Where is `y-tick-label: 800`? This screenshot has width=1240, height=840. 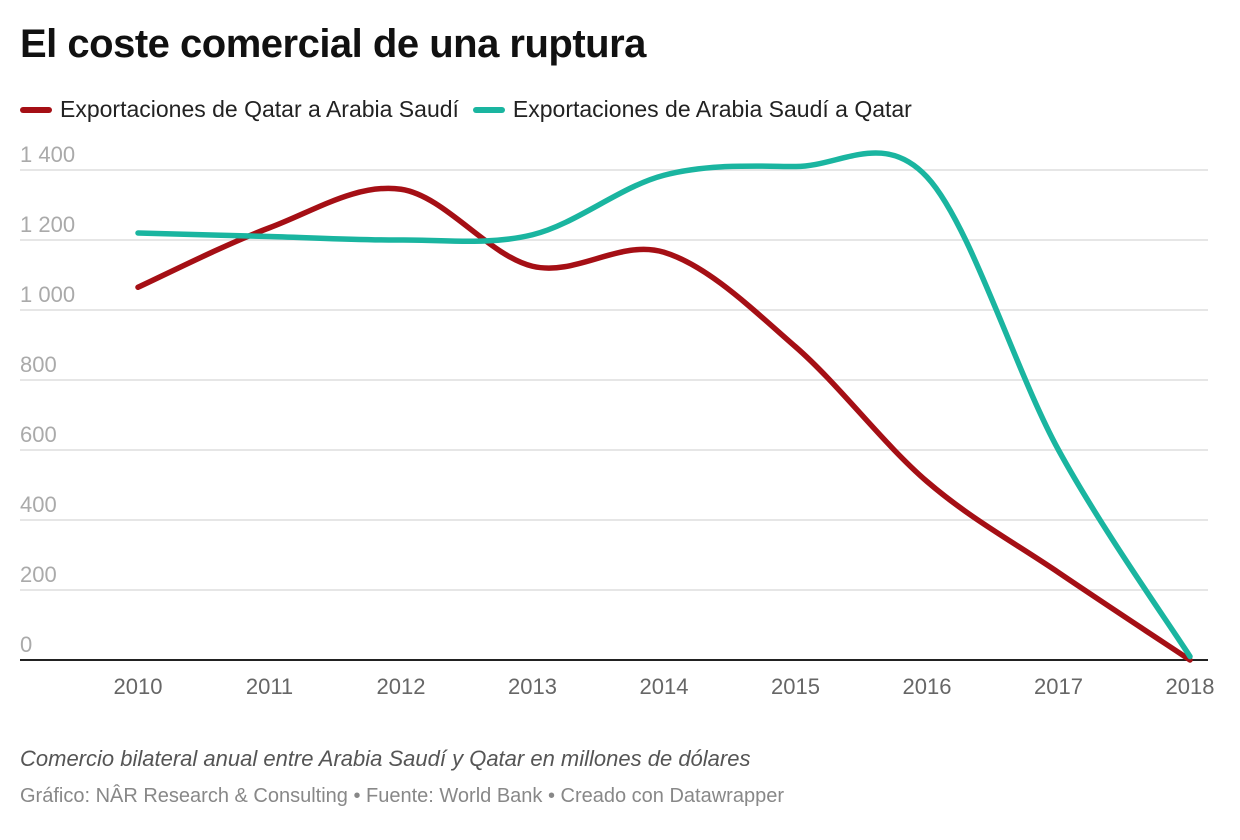
y-tick-label: 800 is located at coordinates (38, 364).